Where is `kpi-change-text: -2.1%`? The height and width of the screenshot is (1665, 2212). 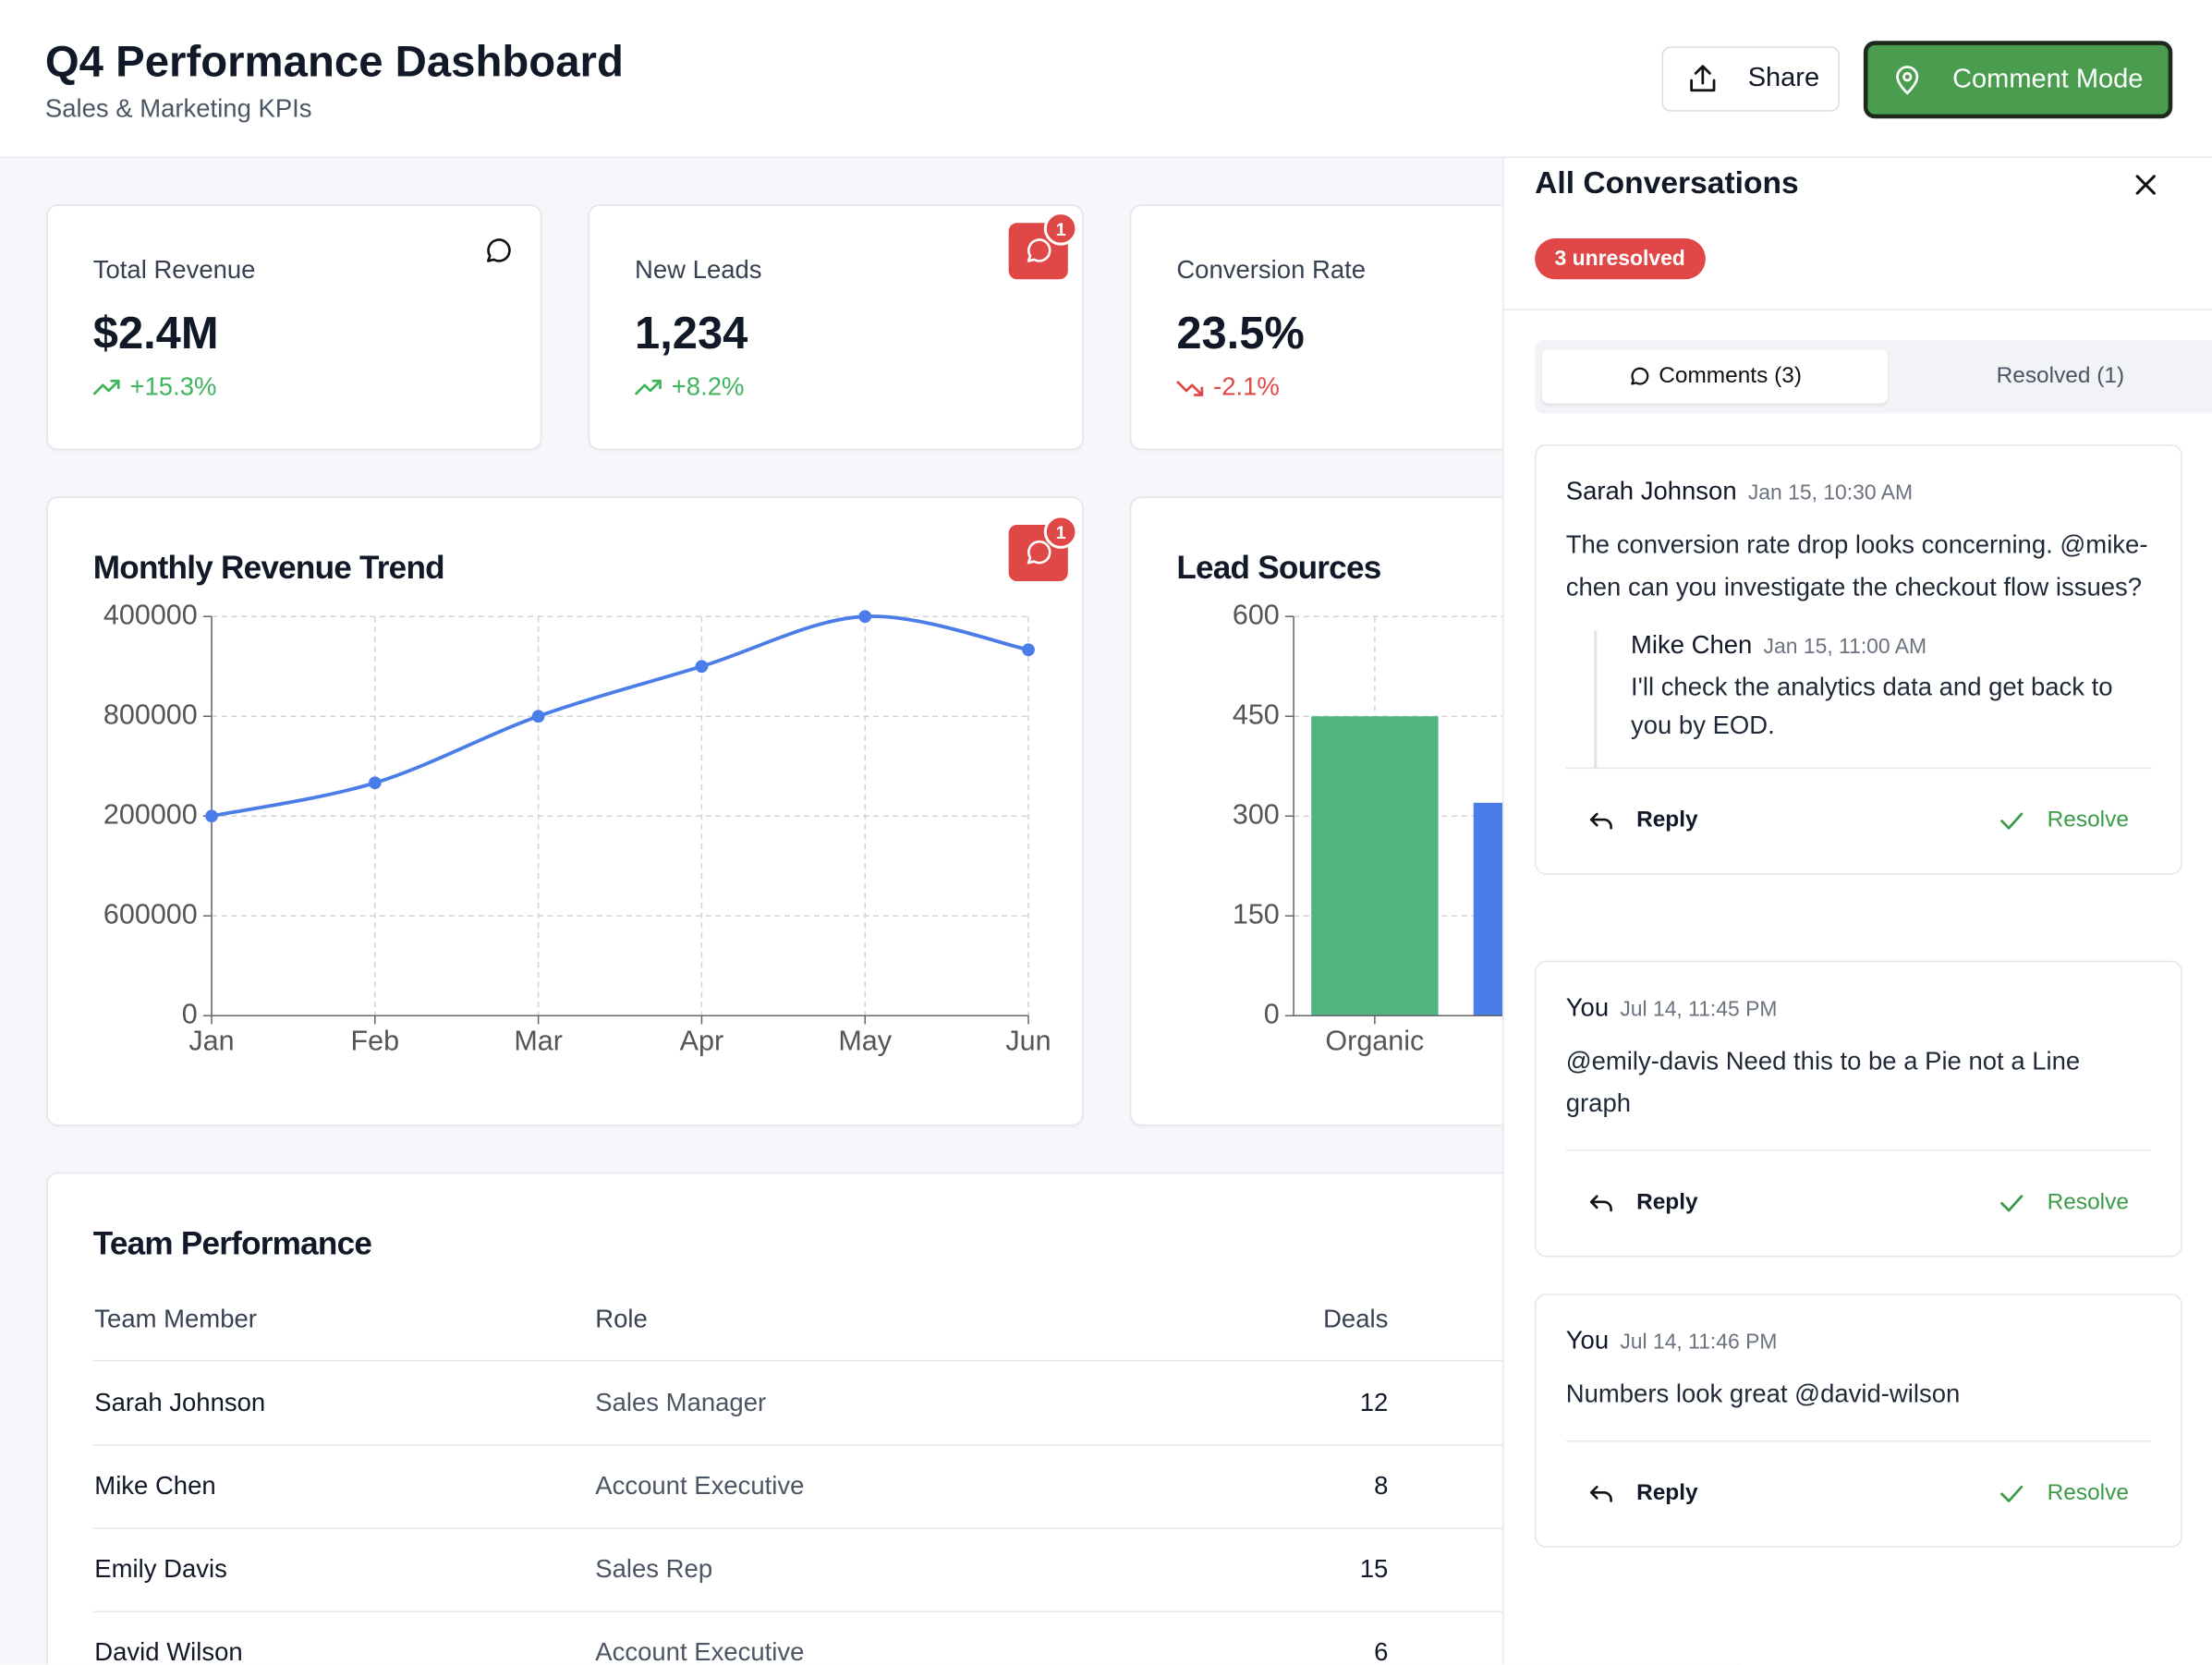 kpi-change-text: -2.1% is located at coordinates (1246, 386).